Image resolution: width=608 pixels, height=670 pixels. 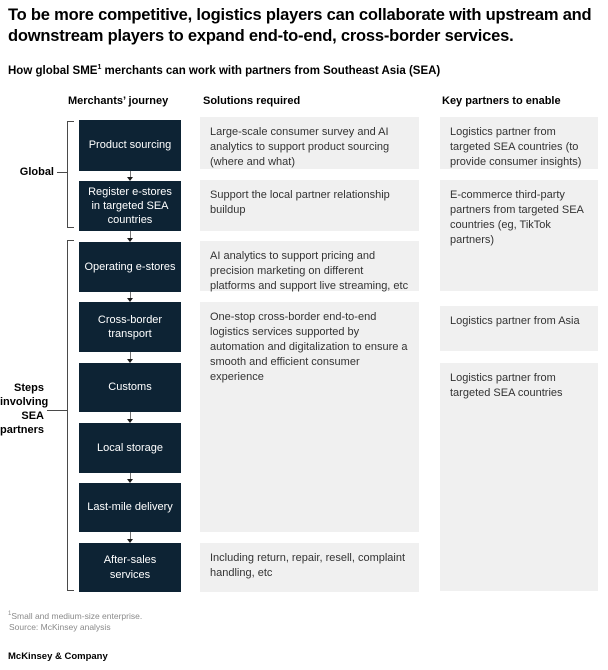 What do you see at coordinates (99, 67) in the screenshot?
I see `subtitle-superscript: 1` at bounding box center [99, 67].